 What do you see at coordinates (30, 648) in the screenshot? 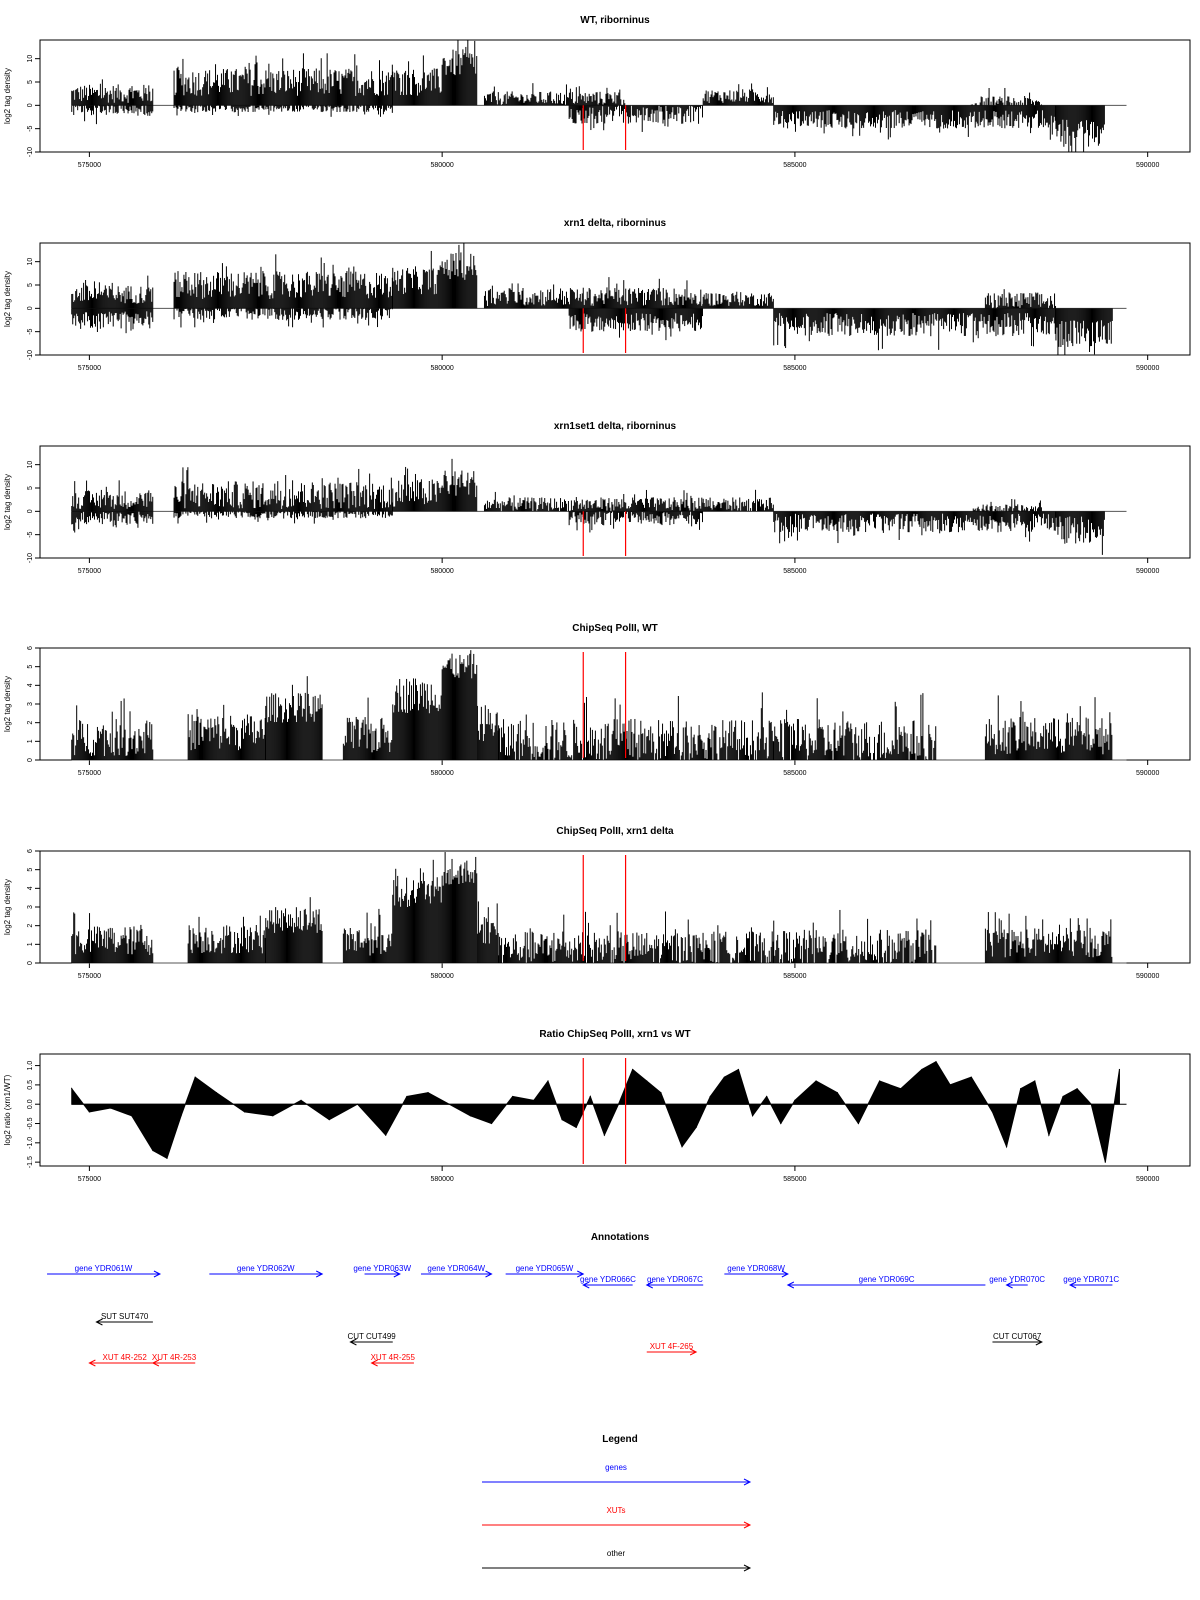
I see `y-tick-label: 6` at bounding box center [30, 648].